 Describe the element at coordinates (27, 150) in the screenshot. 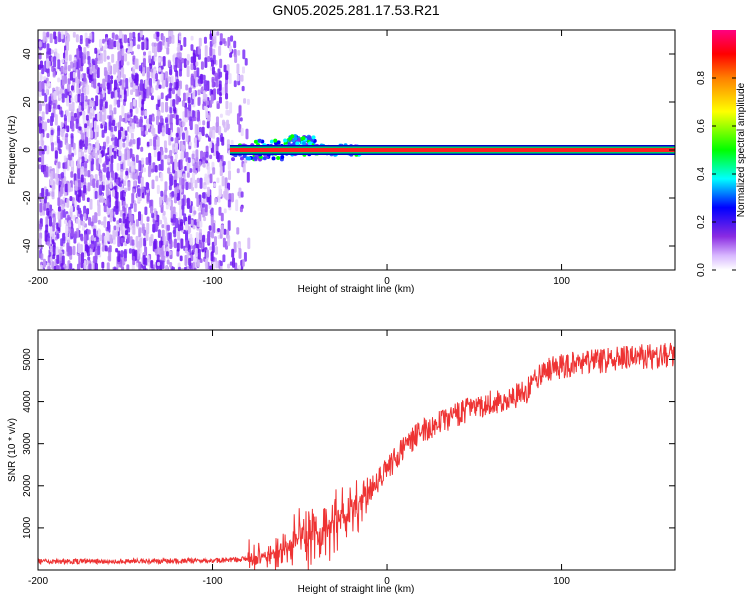

I see `spectrogram-y-tick-label: 0` at that location.